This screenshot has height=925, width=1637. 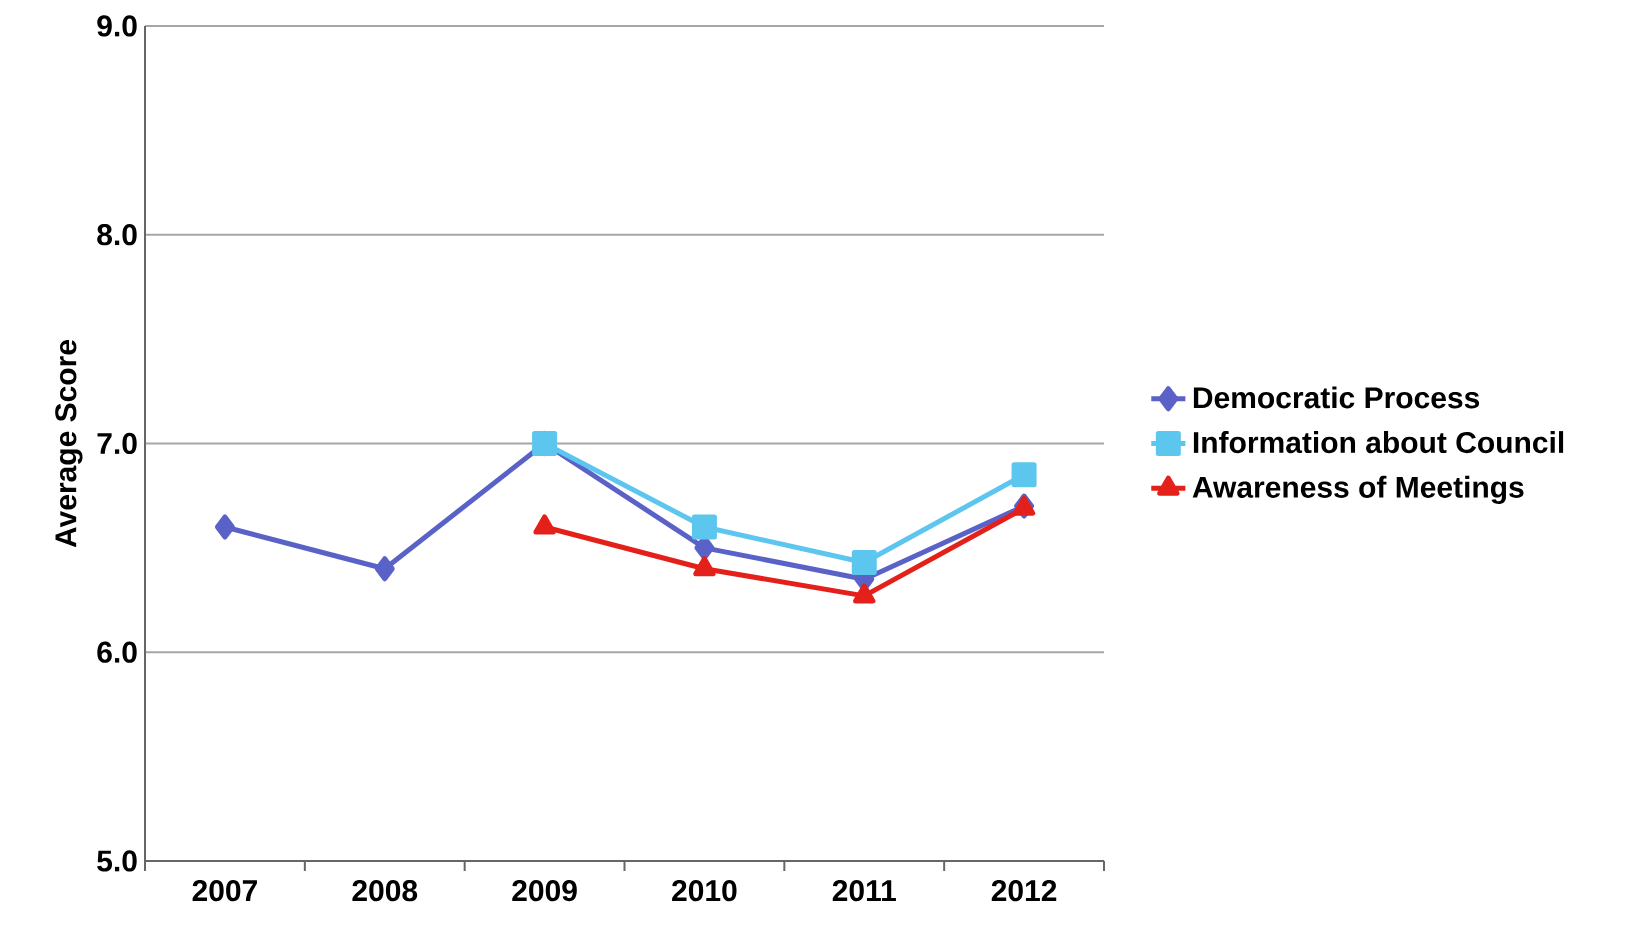 I want to click on x-tick-label: 2007, so click(x=224, y=891).